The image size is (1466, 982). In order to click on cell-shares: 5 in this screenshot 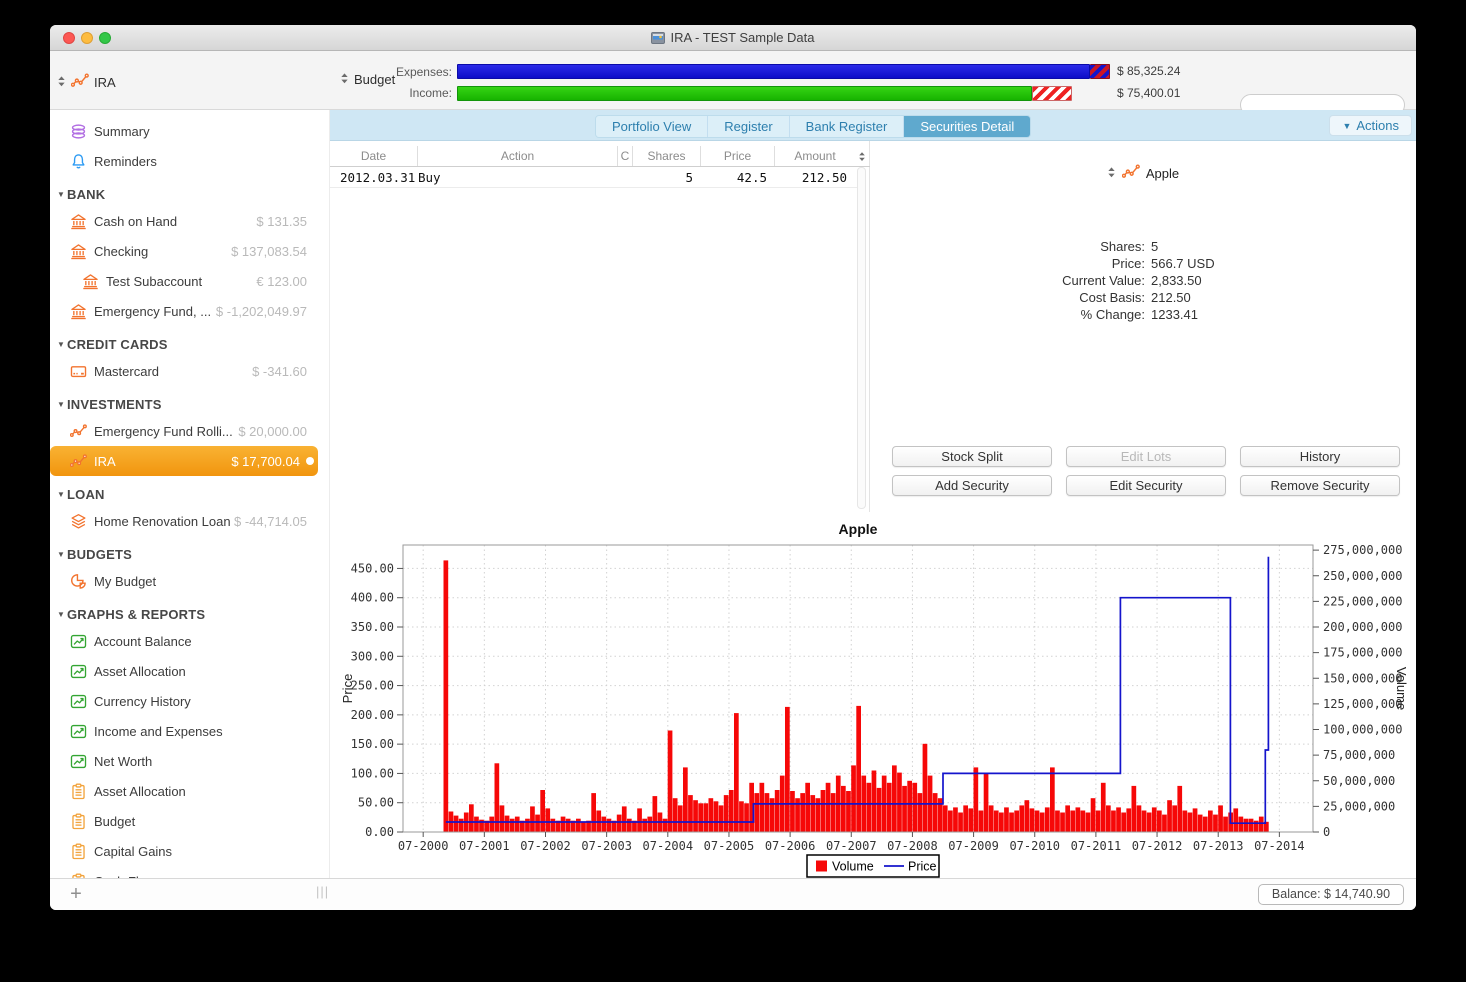, I will do `click(689, 177)`.